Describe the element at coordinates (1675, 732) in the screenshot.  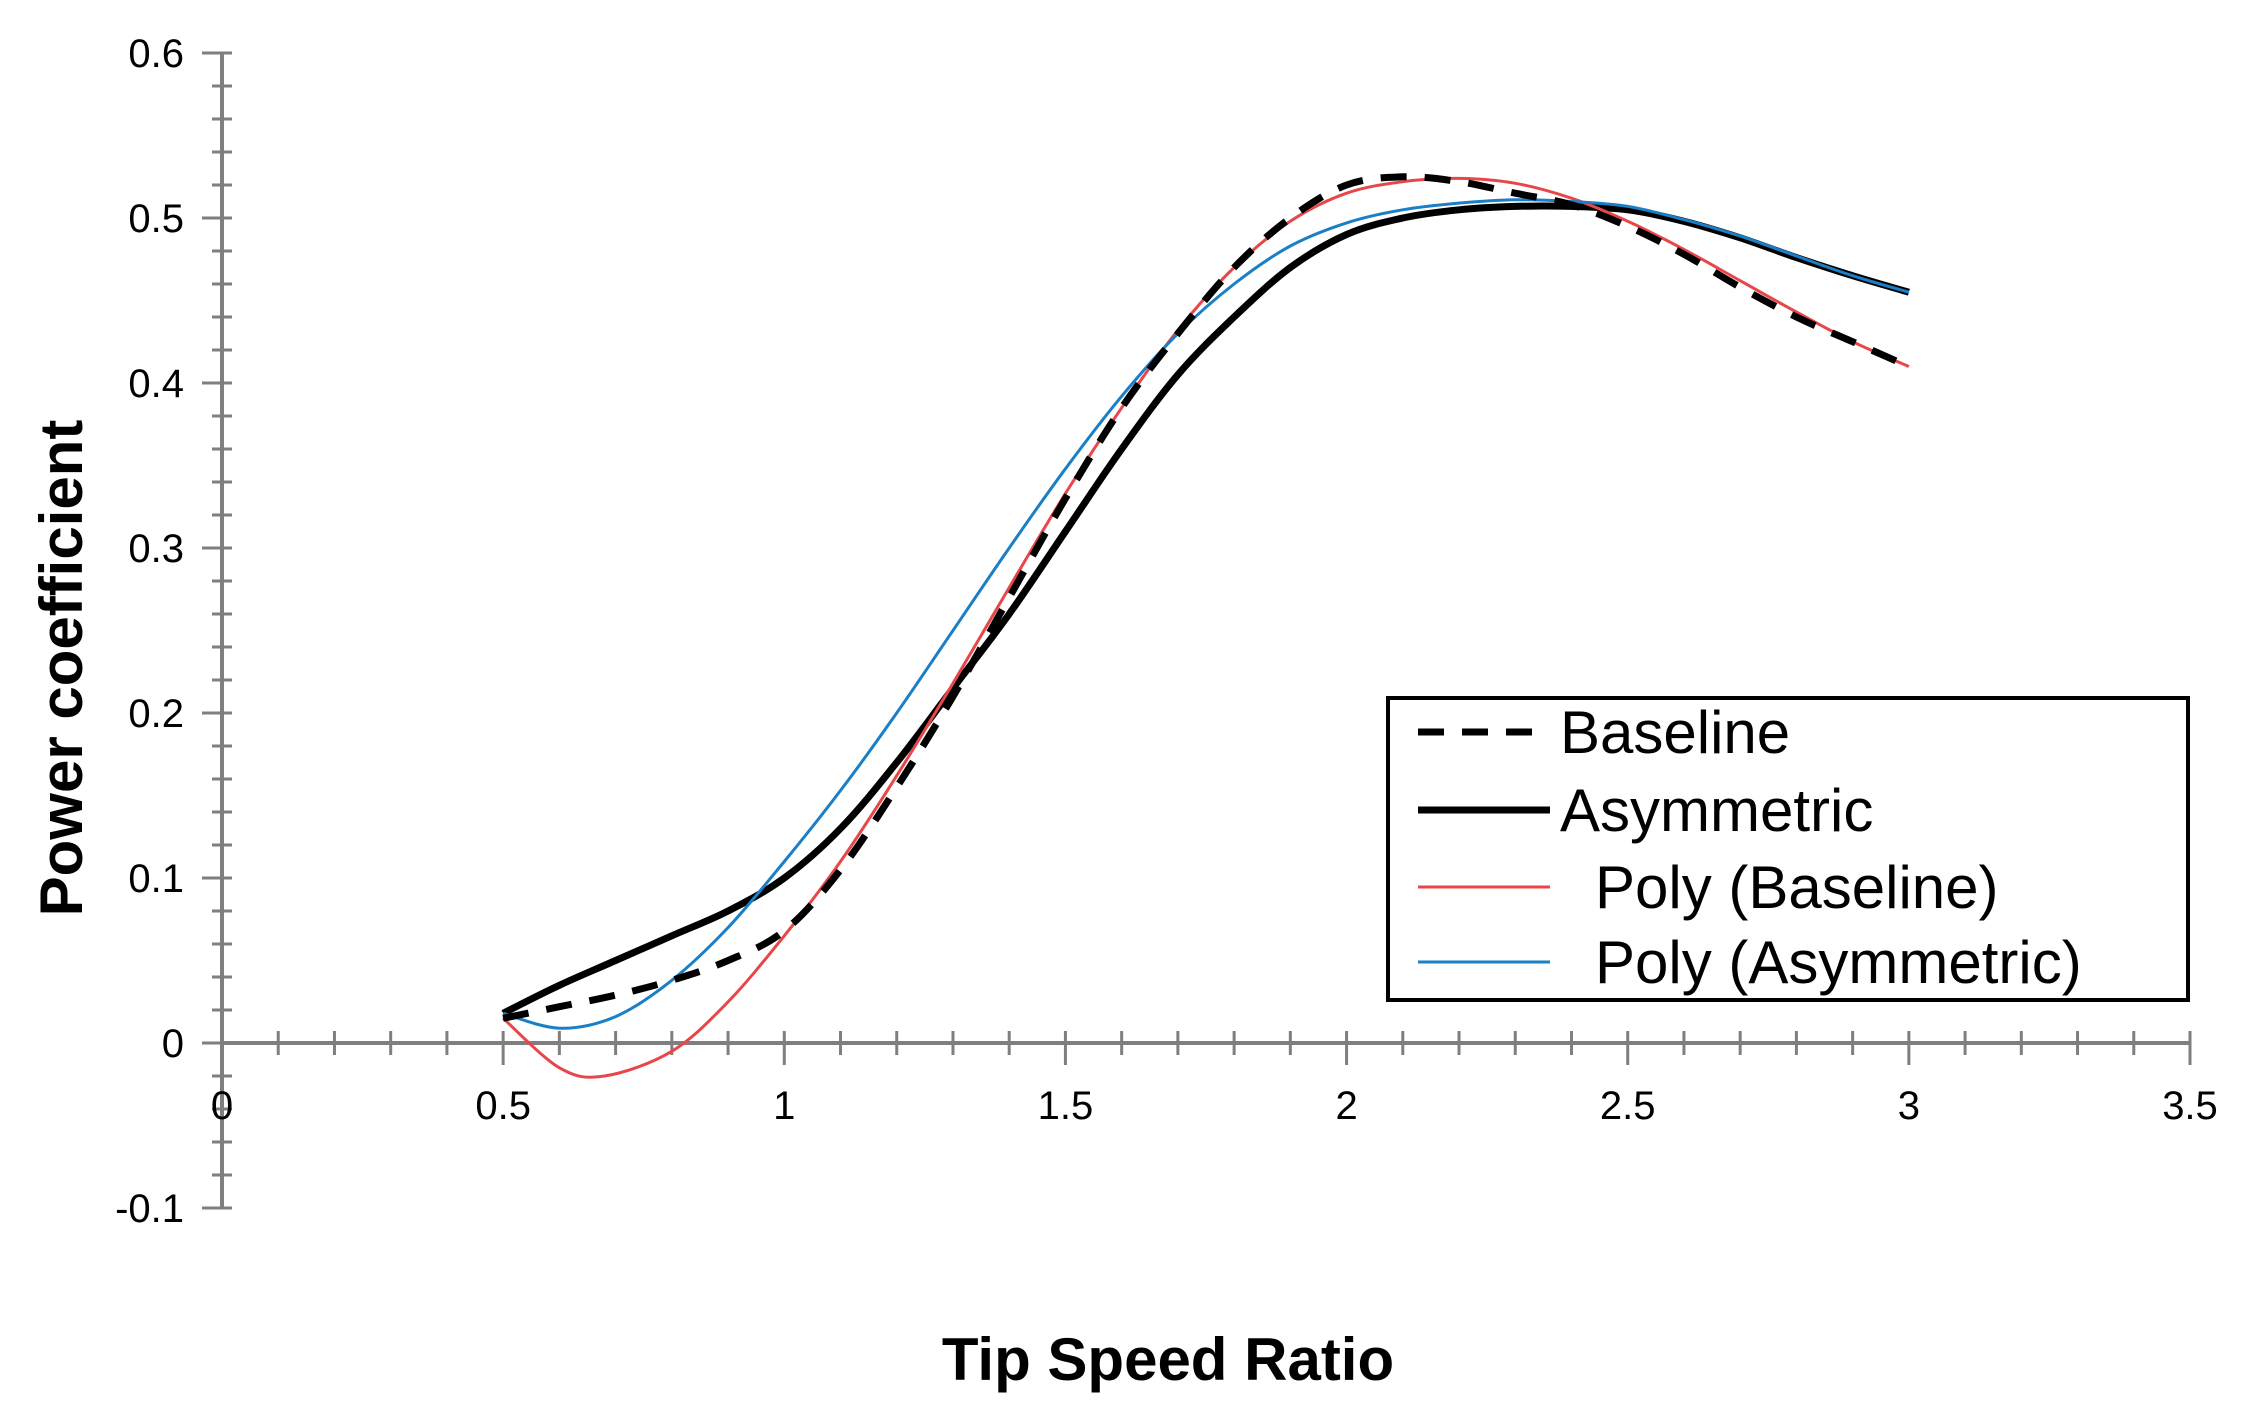
I see `legend-label-baseline: Baseline` at that location.